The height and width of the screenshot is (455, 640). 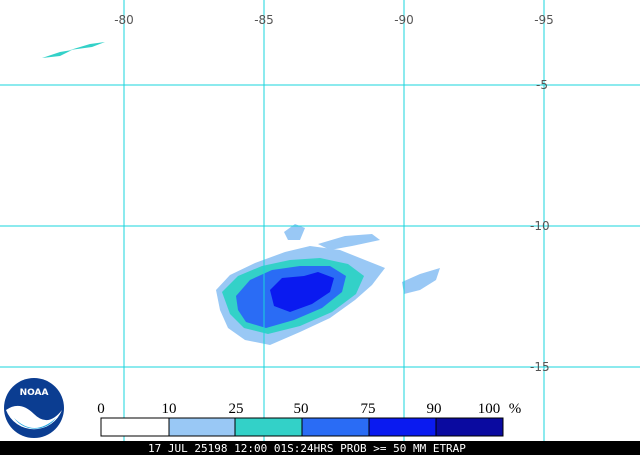 What do you see at coordinates (489, 409) in the screenshot?
I see `legend-label: 100` at bounding box center [489, 409].